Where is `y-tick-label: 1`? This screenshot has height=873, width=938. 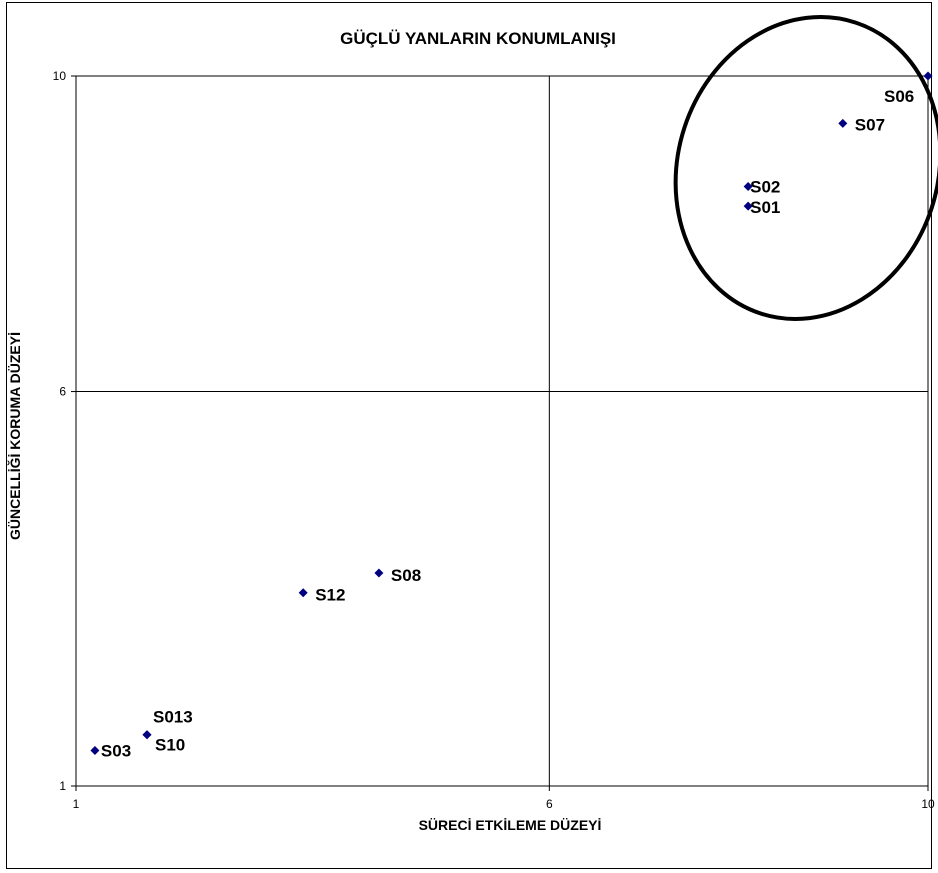 y-tick-label: 1 is located at coordinates (62, 786).